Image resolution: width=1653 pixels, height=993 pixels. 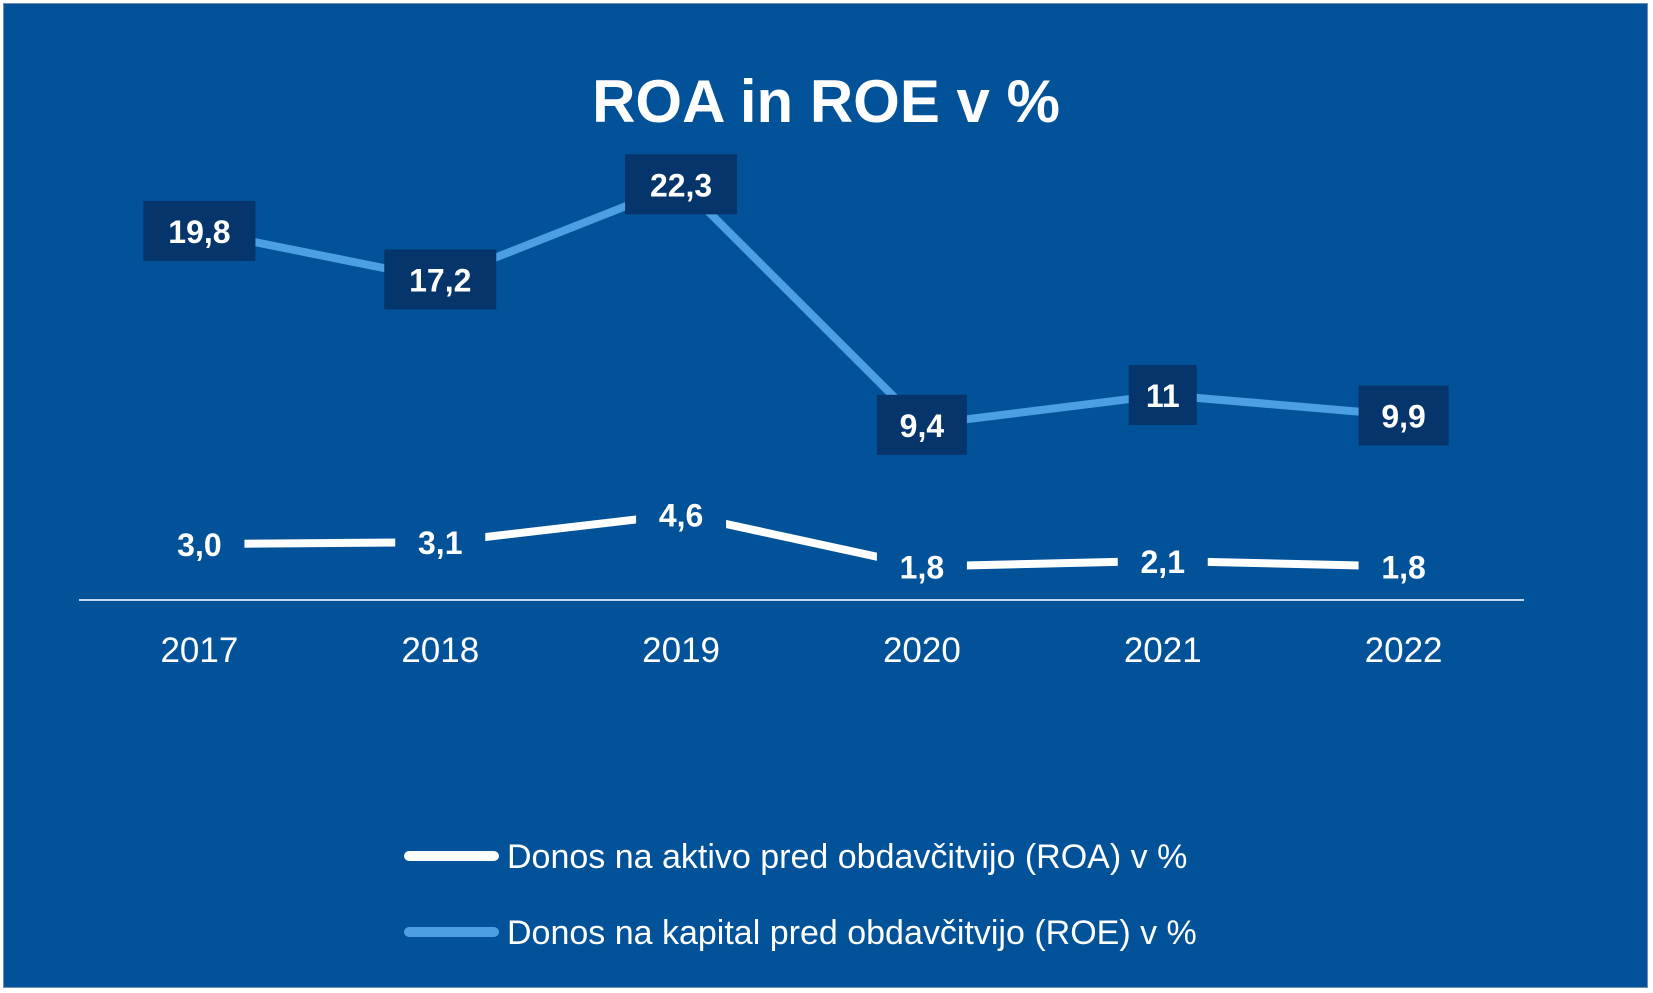 I want to click on data-label: 19,8, so click(x=199, y=230).